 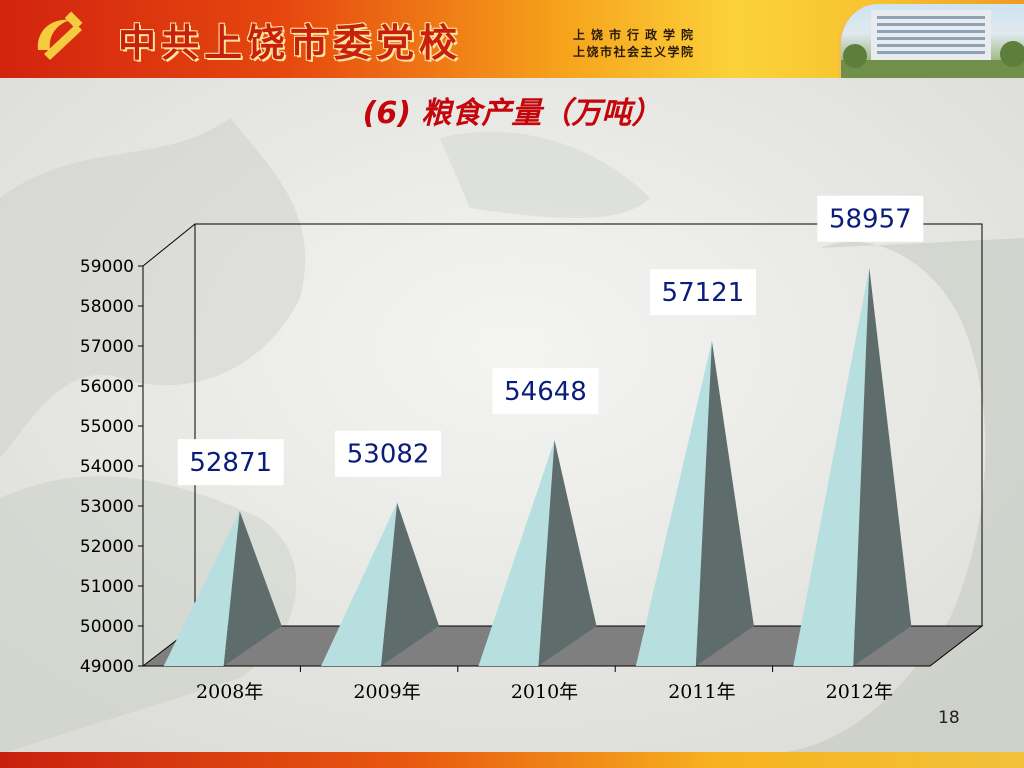 I want to click on y-tick-label: 56000, so click(x=107, y=387).